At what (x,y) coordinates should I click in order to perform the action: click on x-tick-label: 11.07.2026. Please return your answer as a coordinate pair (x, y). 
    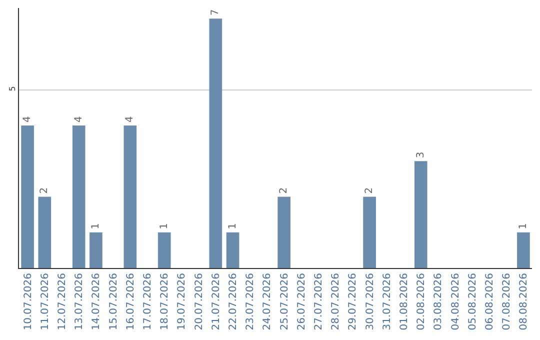
    Looking at the image, I should click on (45, 301).